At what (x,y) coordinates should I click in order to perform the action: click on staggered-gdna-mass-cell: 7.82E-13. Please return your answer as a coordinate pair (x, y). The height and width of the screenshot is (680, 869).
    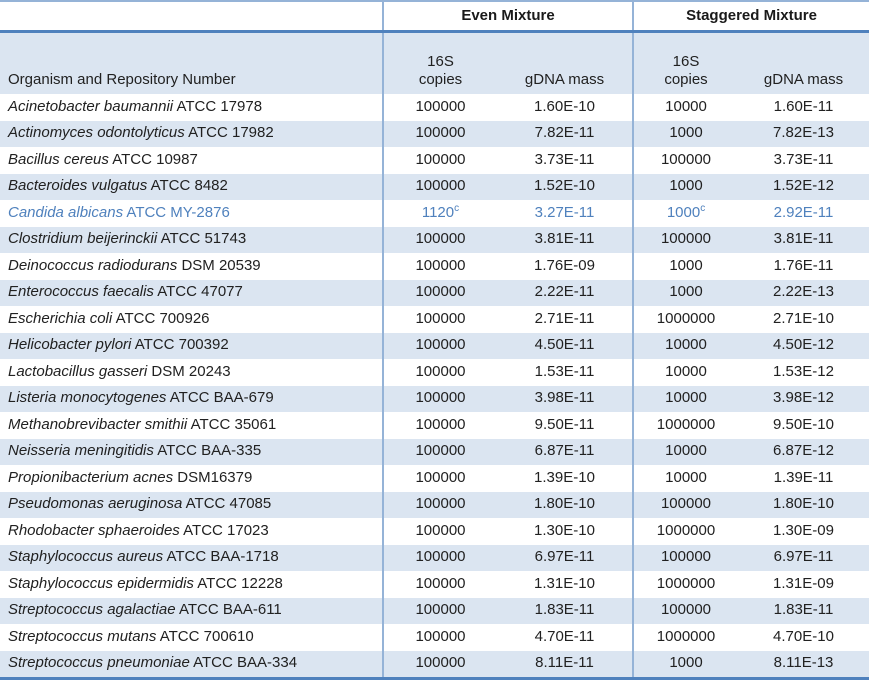
    Looking at the image, I should click on (803, 133).